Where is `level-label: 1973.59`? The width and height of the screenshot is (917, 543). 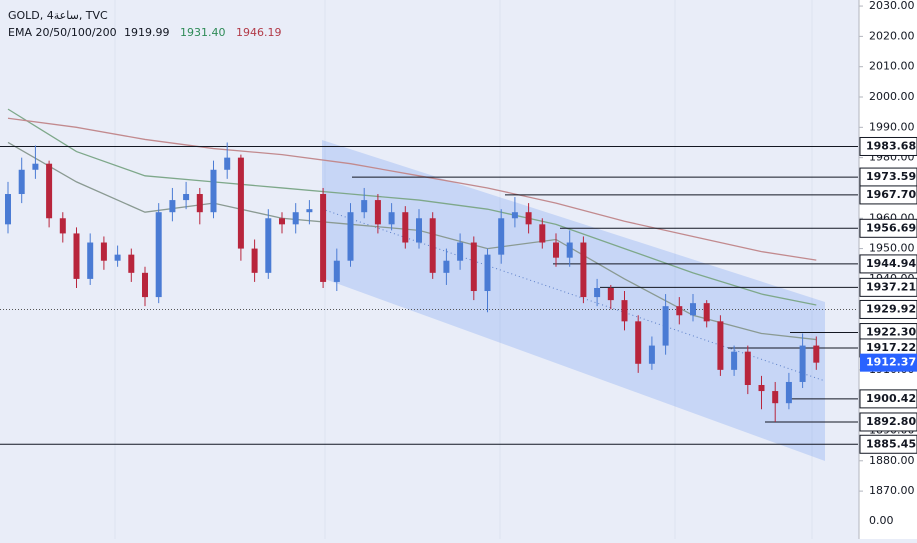
level-label: 1973.59 is located at coordinates (891, 176).